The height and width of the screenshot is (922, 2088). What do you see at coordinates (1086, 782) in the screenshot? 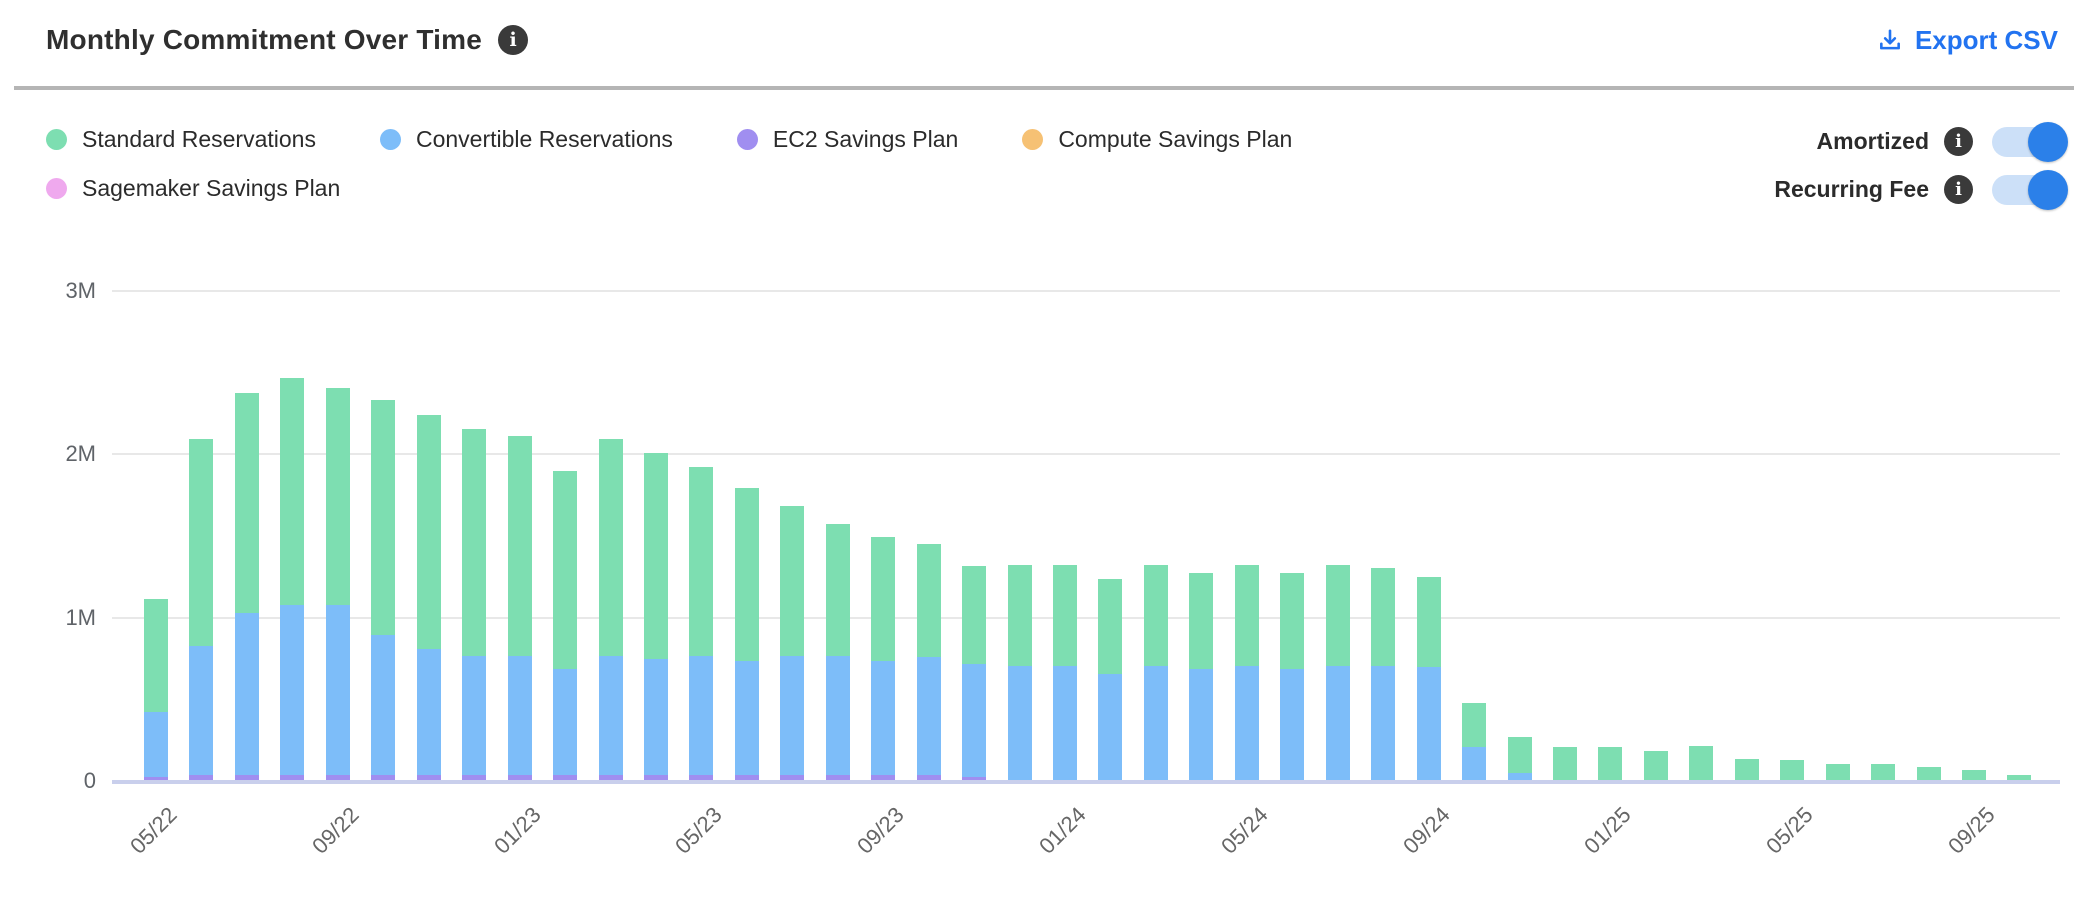
I see `x-axis-baseline` at bounding box center [1086, 782].